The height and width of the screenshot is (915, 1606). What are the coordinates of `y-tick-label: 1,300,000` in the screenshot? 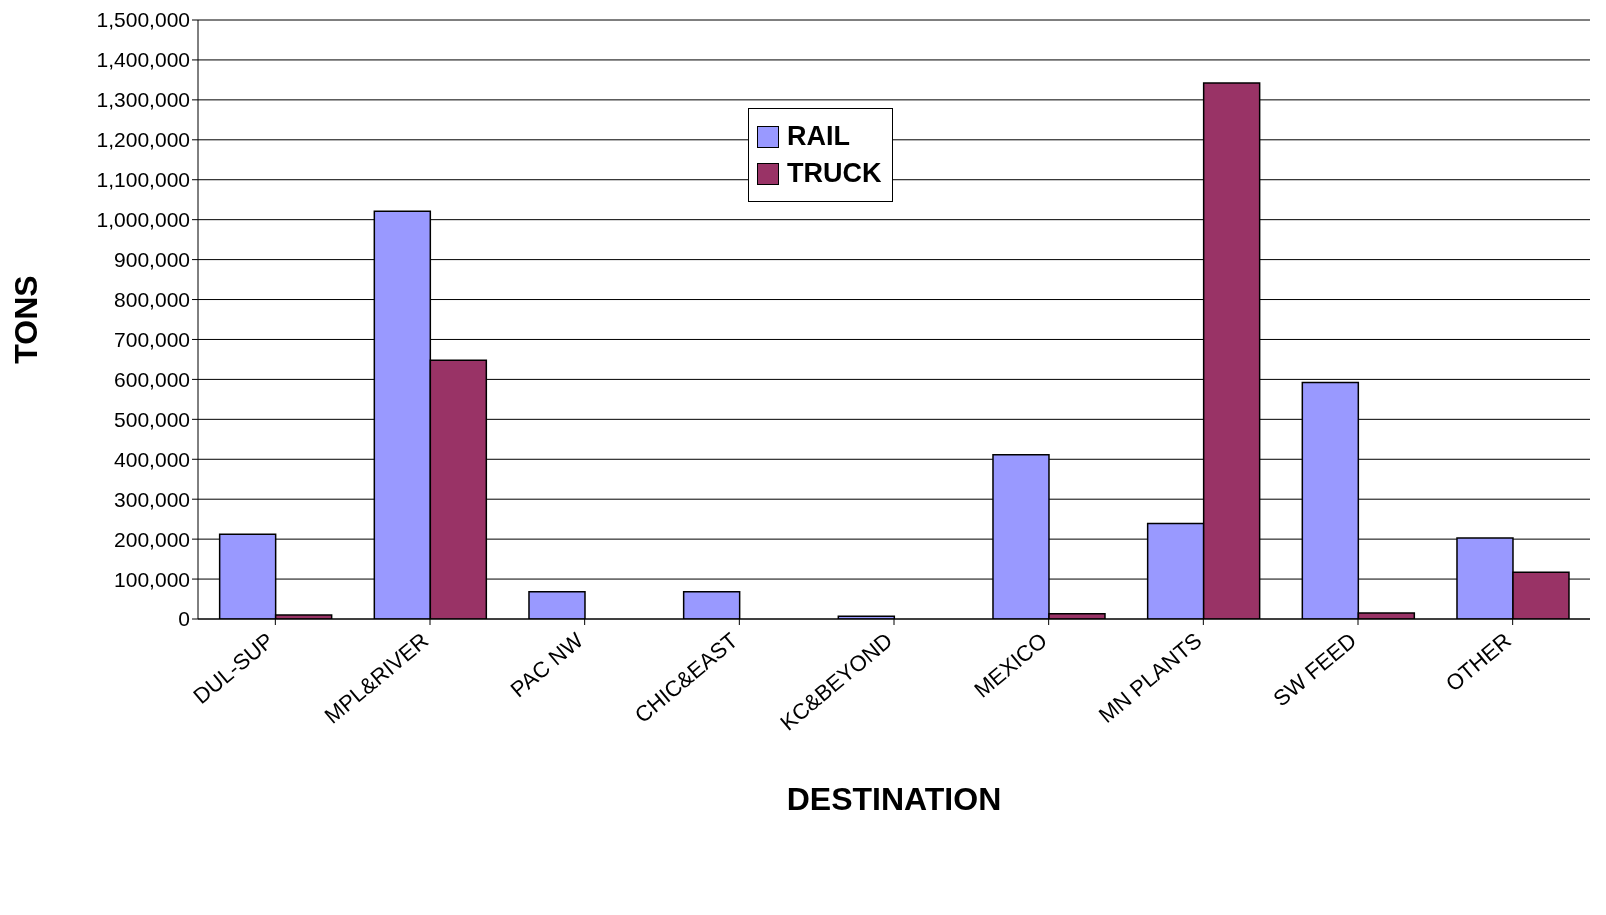 It's located at (143, 100).